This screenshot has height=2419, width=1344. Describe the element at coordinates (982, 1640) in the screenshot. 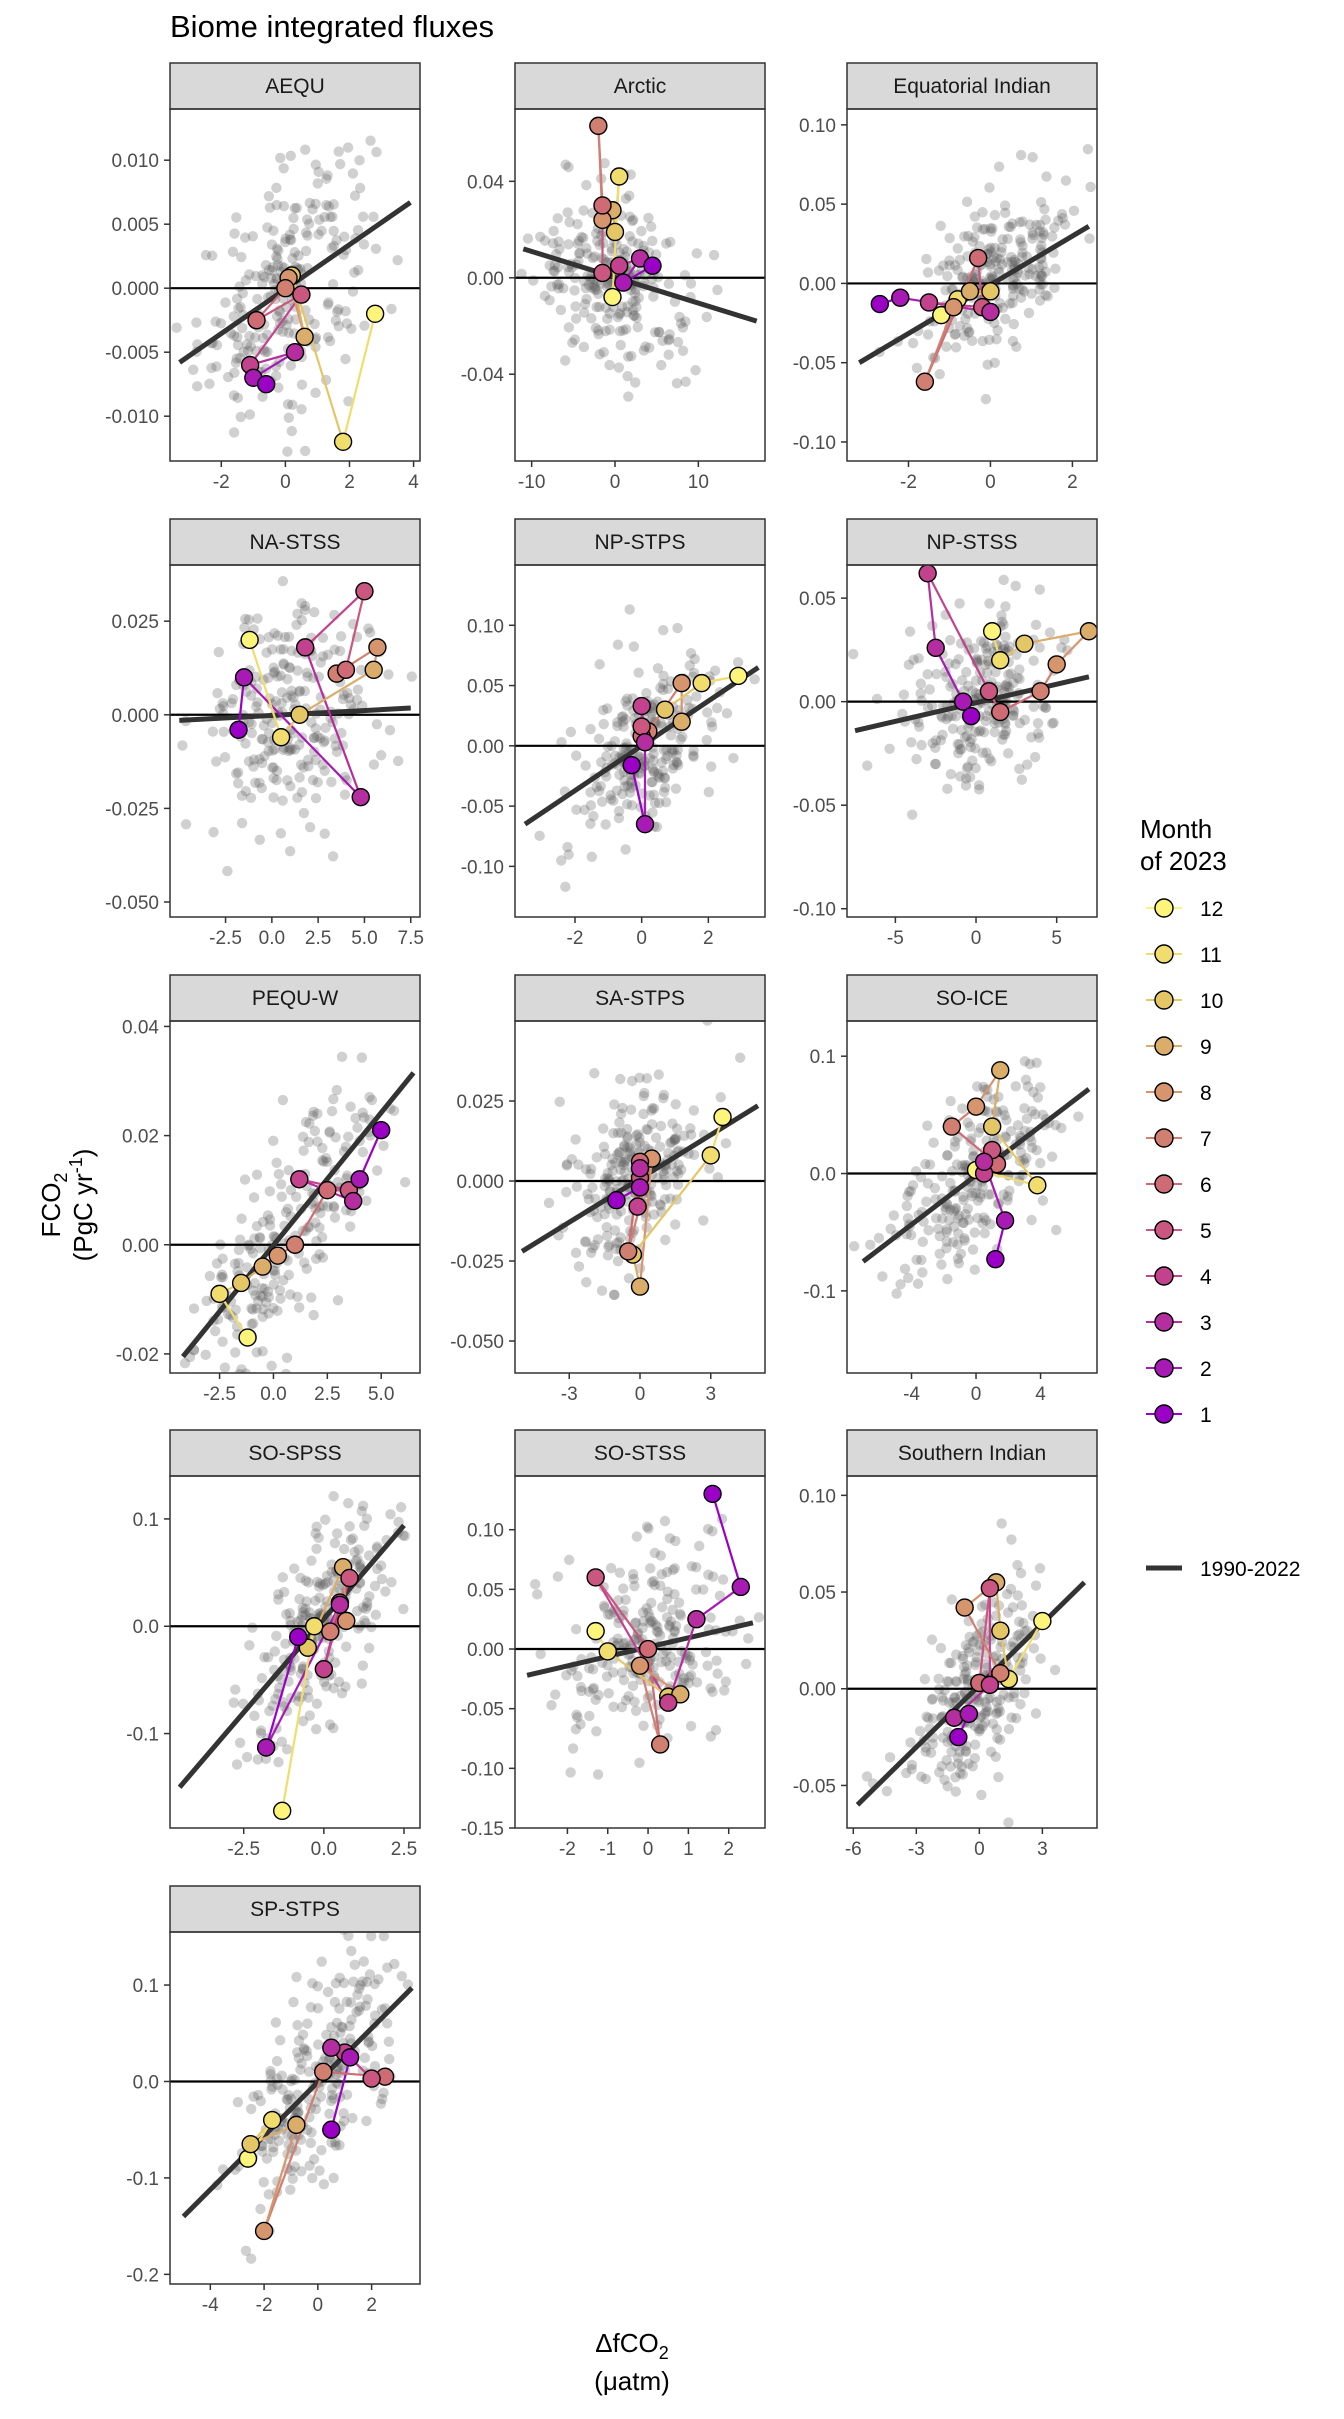

I see `month-path-segment` at that location.